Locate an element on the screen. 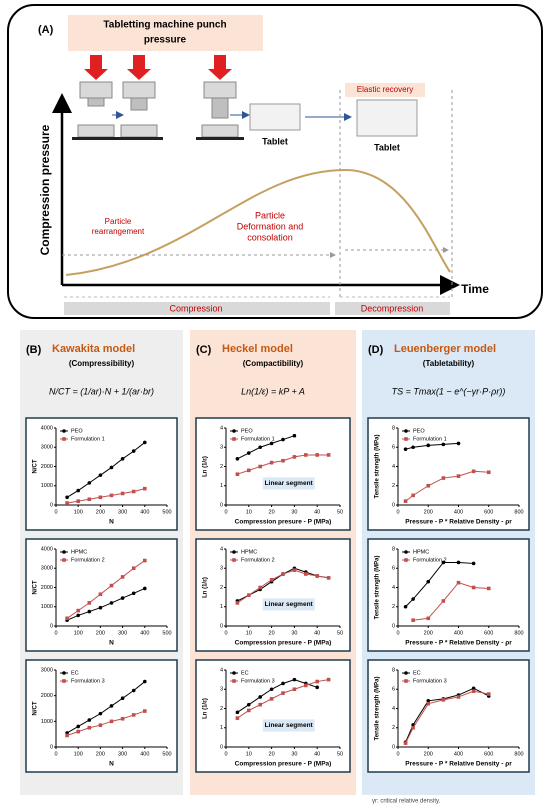  x-tick-label: 10 is located at coordinates (249, 633).